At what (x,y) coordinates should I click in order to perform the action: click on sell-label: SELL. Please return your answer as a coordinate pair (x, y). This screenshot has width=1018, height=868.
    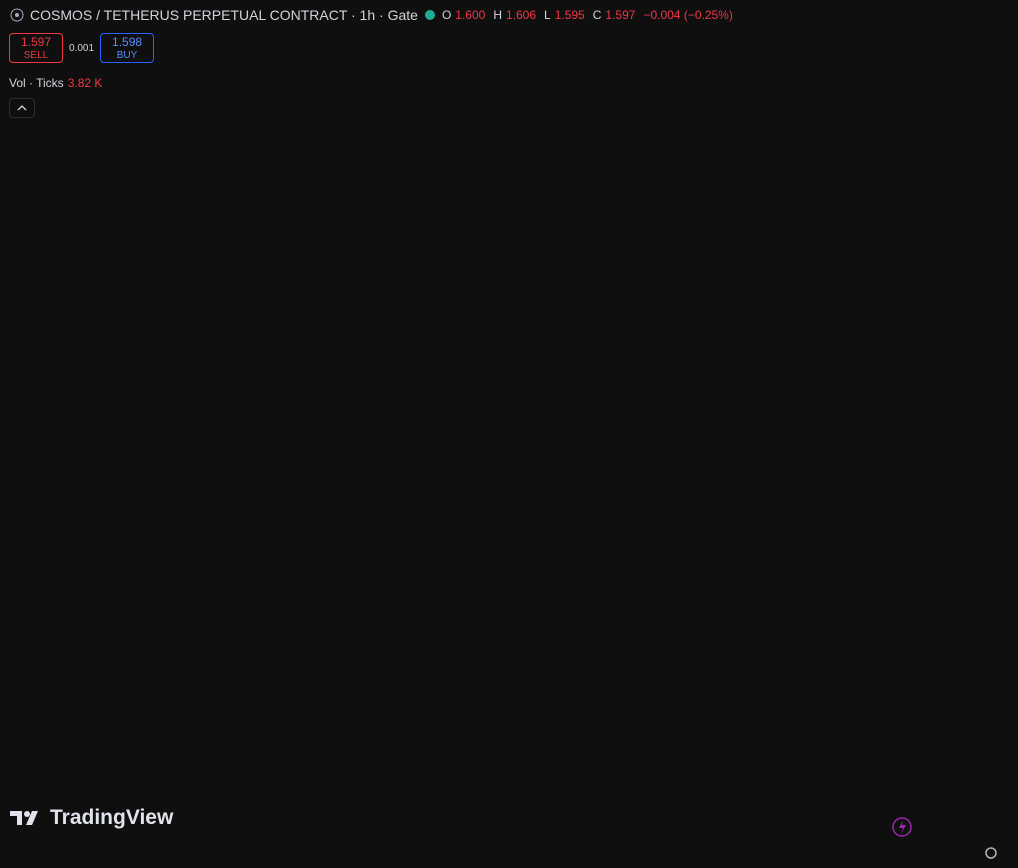
    Looking at the image, I should click on (36, 55).